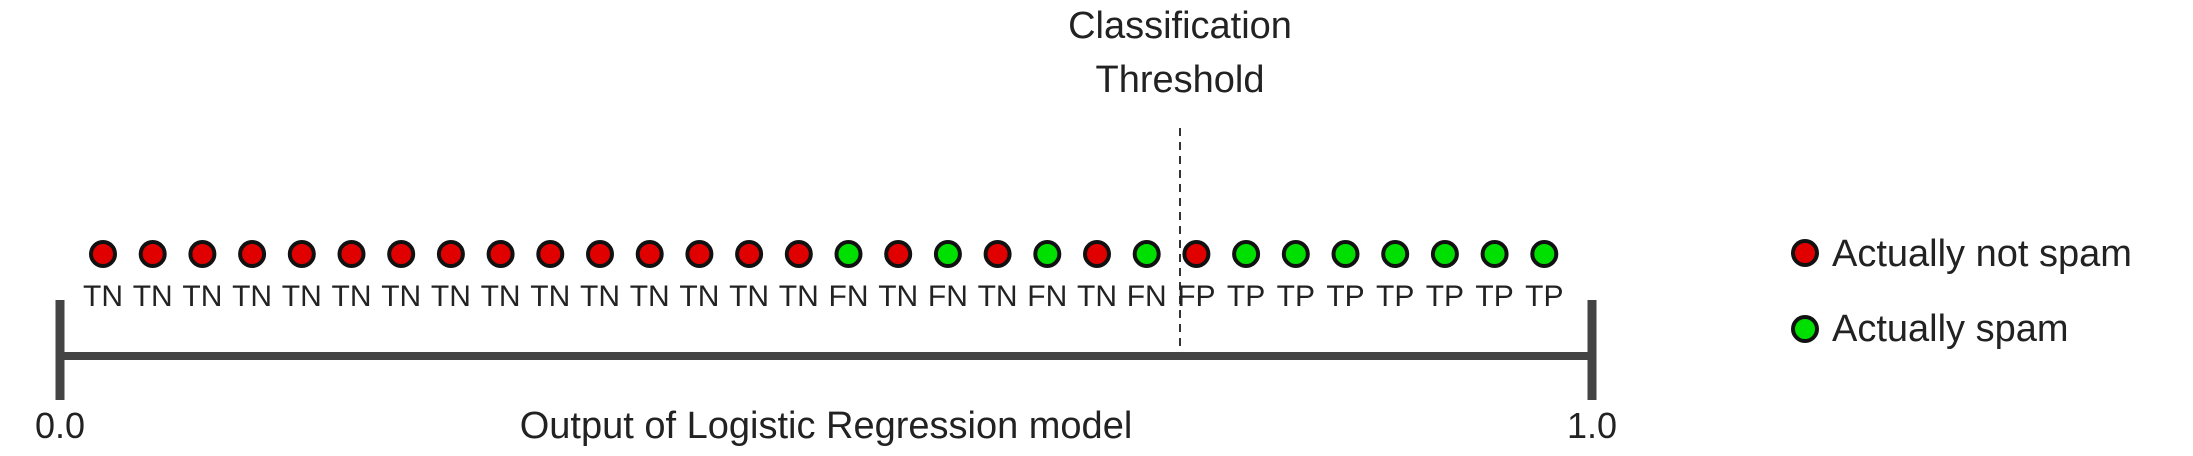 Image resolution: width=2193 pixels, height=456 pixels. What do you see at coordinates (1982, 254) in the screenshot?
I see `legend-not-spam-label: Actually not spam` at bounding box center [1982, 254].